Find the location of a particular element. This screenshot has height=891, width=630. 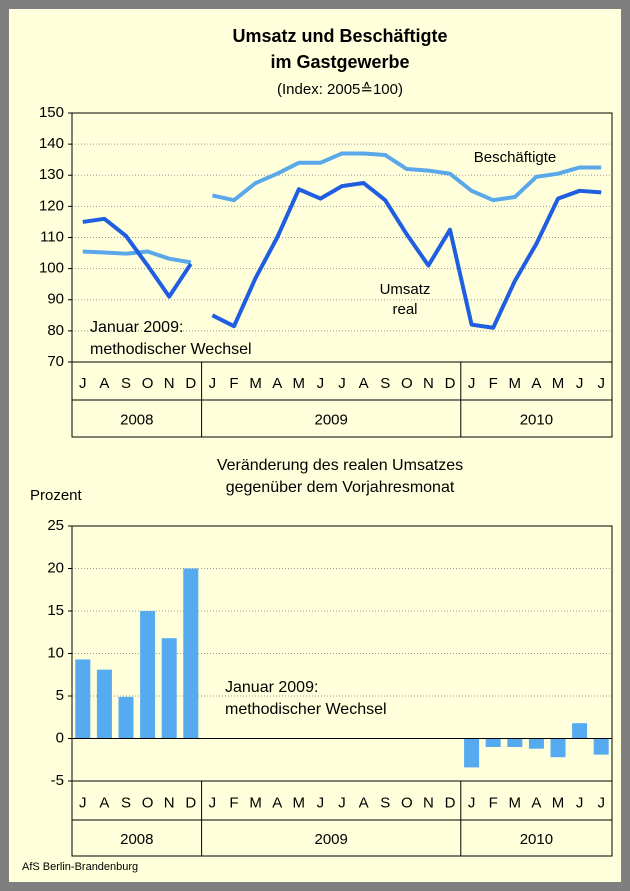

y-tick-label: 100 is located at coordinates (51, 268).